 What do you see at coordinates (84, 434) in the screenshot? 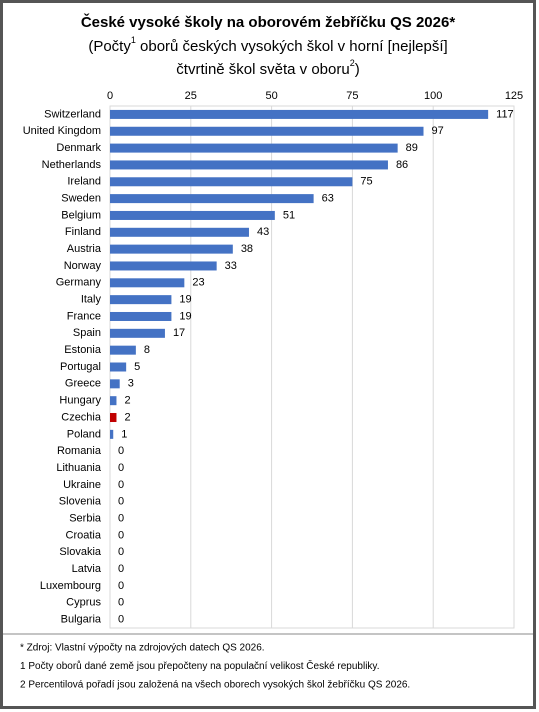
I see `y-tick-label: Poland` at bounding box center [84, 434].